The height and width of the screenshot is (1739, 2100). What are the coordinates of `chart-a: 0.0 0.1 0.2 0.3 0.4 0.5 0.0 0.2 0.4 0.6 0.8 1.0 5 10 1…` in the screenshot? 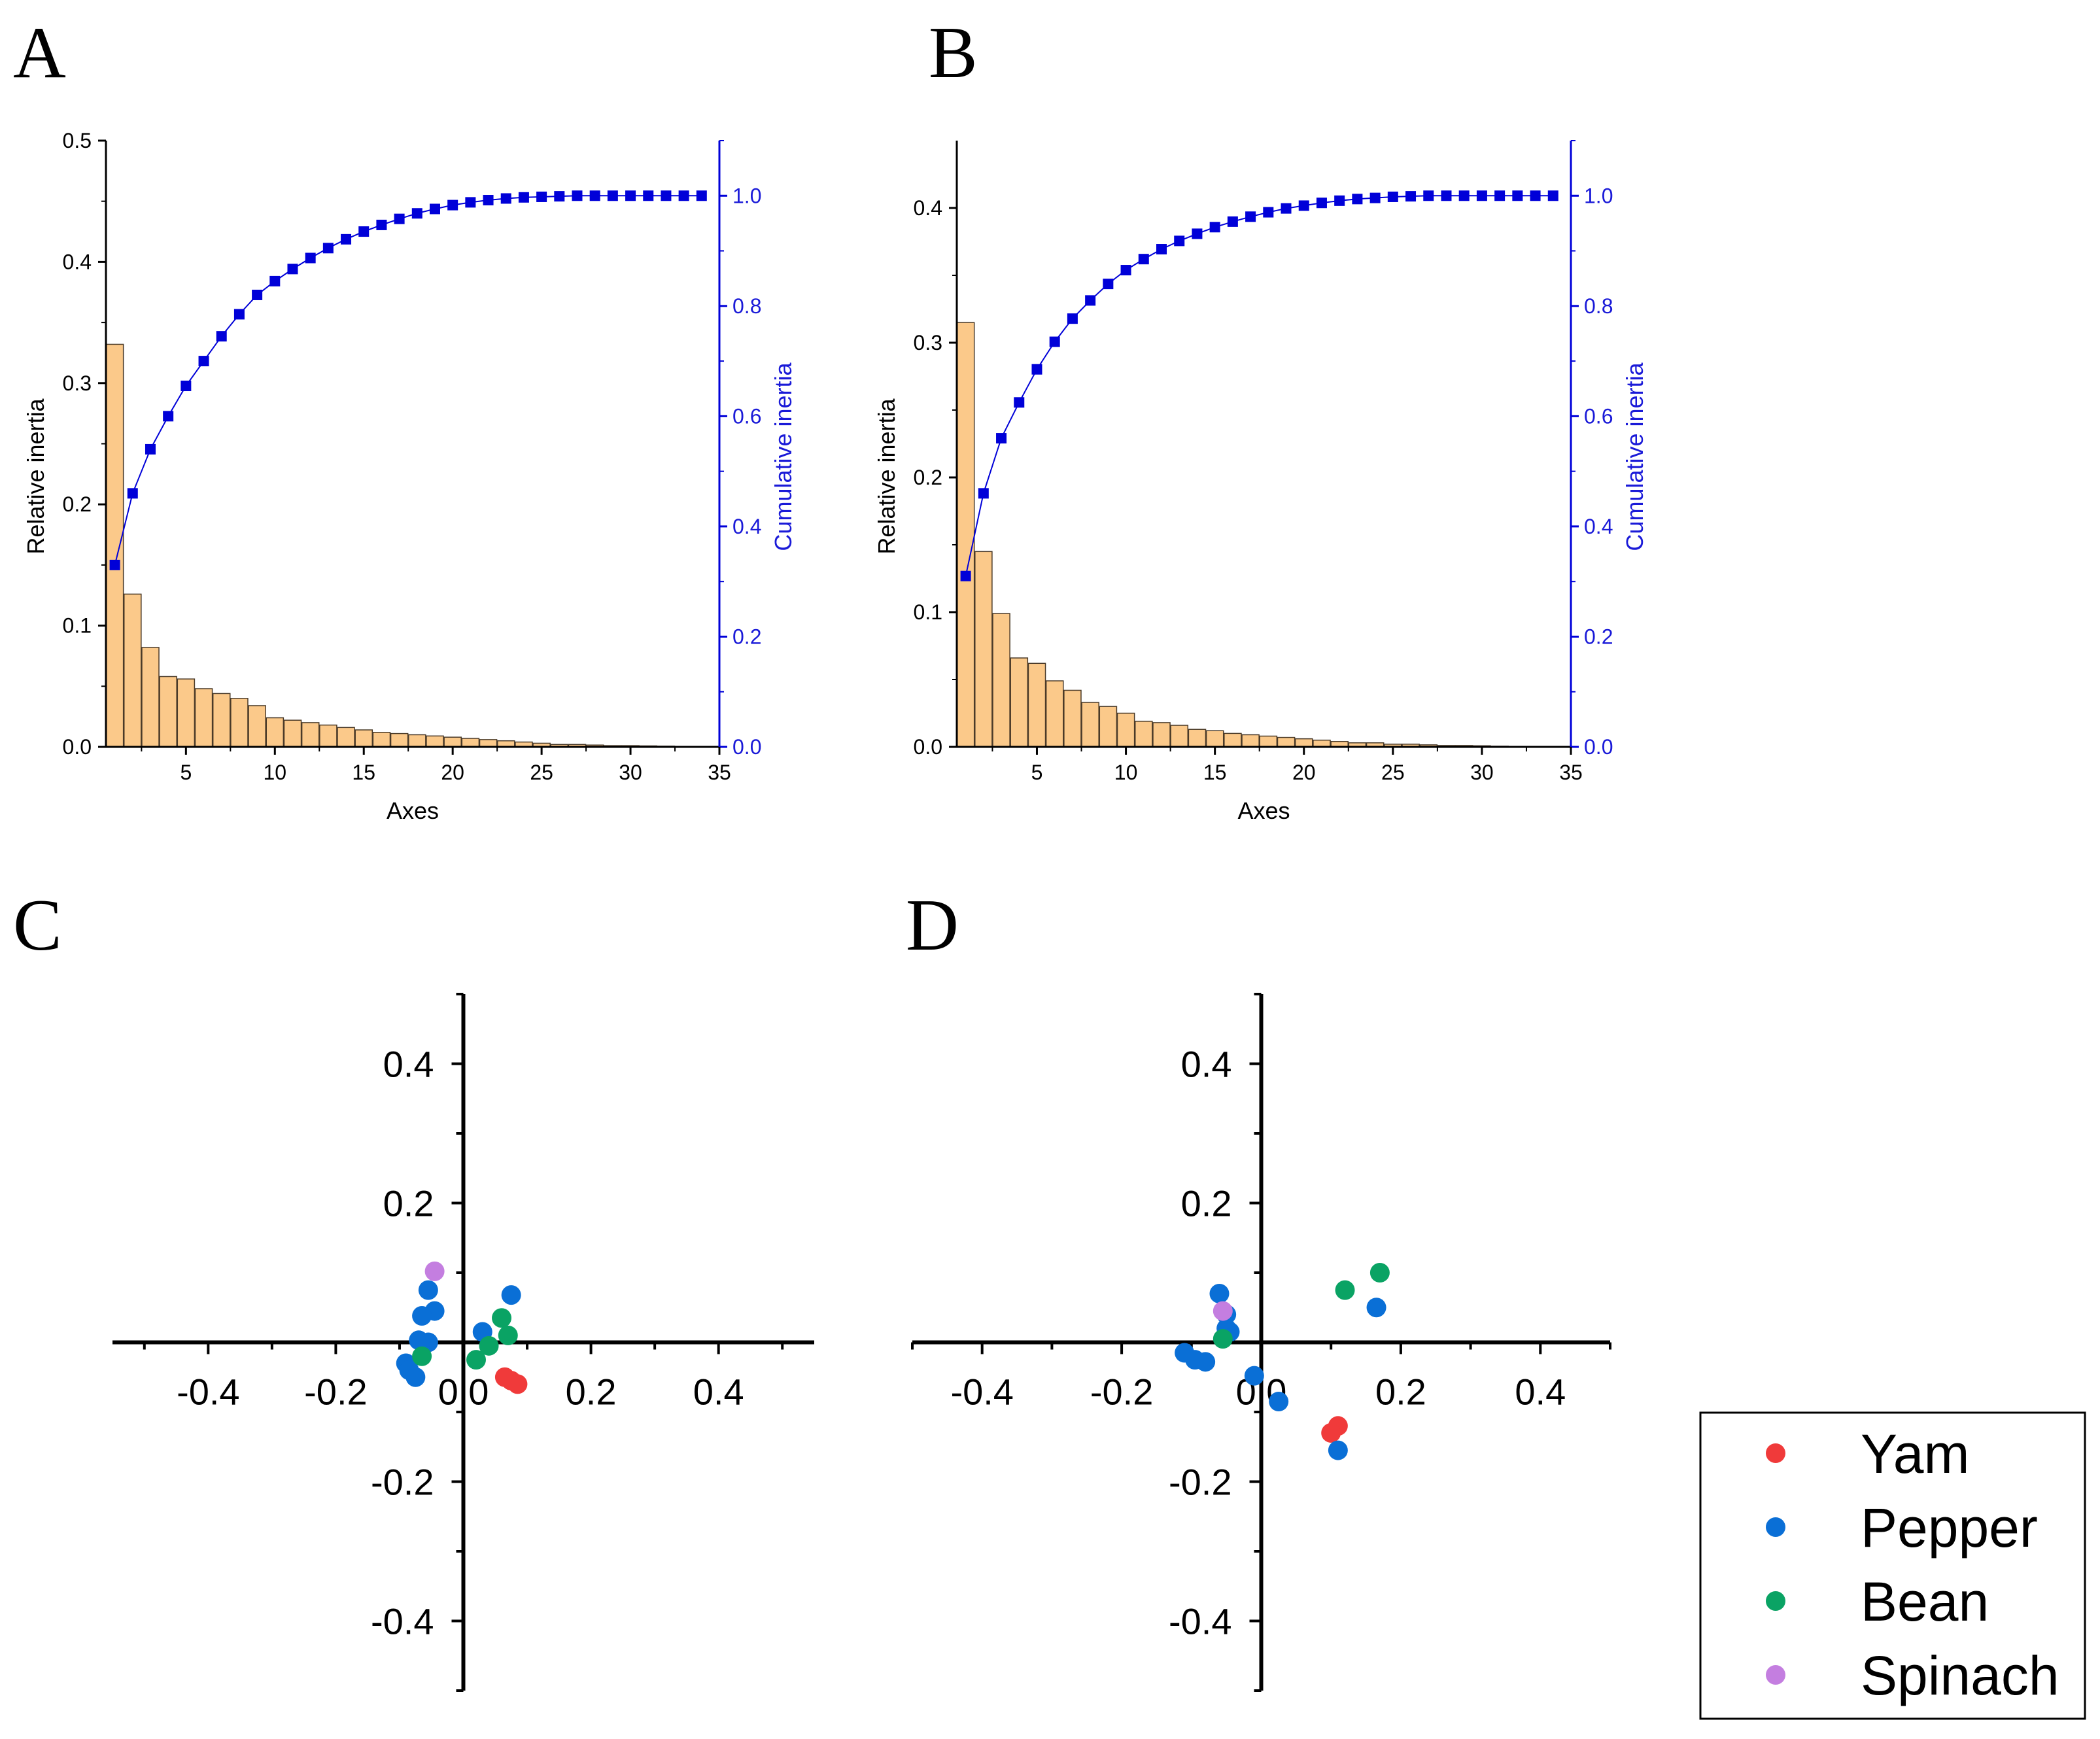 It's located at (409, 476).